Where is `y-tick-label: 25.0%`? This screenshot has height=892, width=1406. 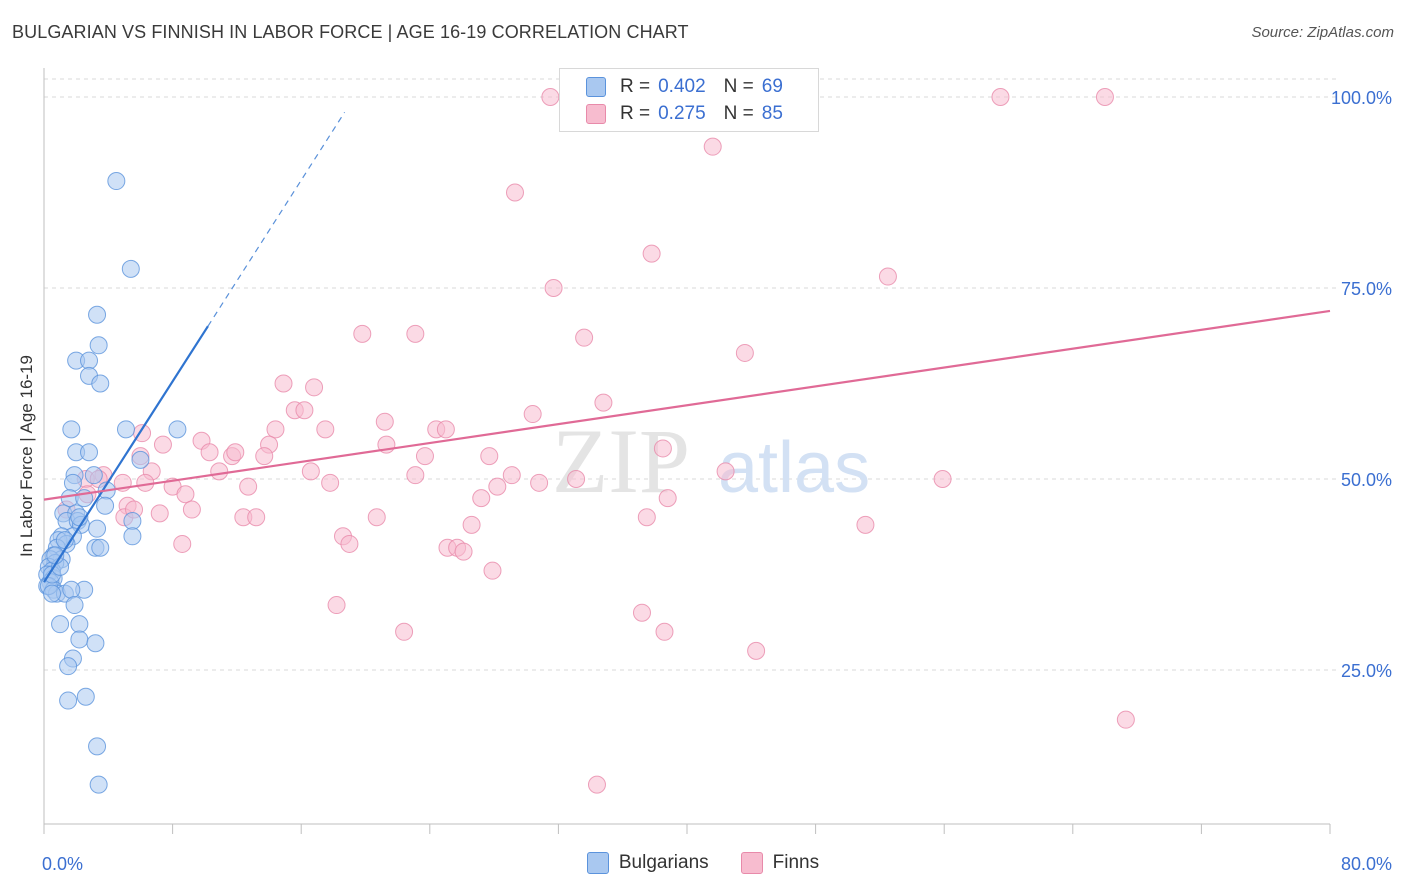
y-tick-label: 25.0% is located at coordinates (1366, 671).